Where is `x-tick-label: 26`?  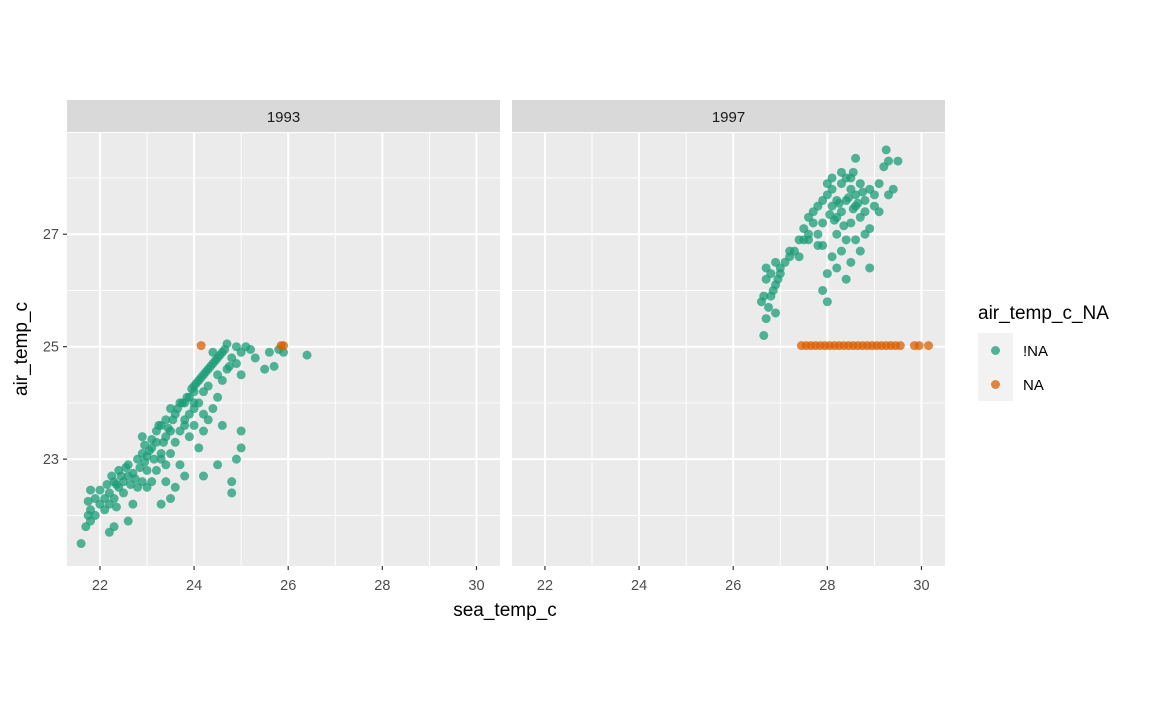
x-tick-label: 26 is located at coordinates (288, 586).